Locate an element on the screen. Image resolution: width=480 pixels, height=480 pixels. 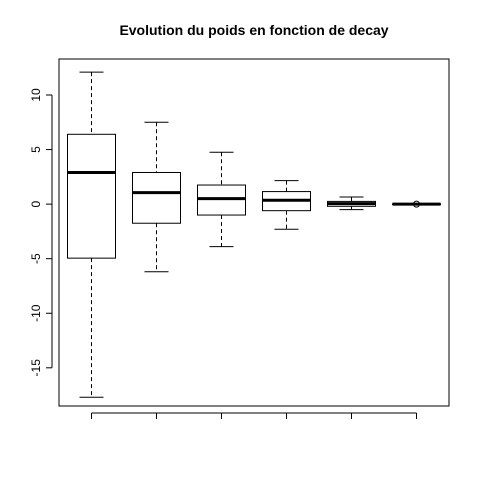
outlier-point is located at coordinates (416, 204).